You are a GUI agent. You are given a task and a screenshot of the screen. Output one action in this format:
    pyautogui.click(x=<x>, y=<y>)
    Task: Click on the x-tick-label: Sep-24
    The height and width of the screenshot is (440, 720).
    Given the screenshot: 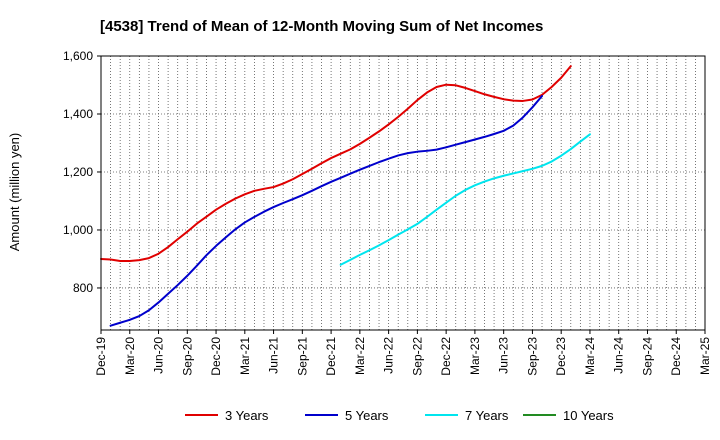 What is the action you would take?
    pyautogui.click(x=647, y=356)
    